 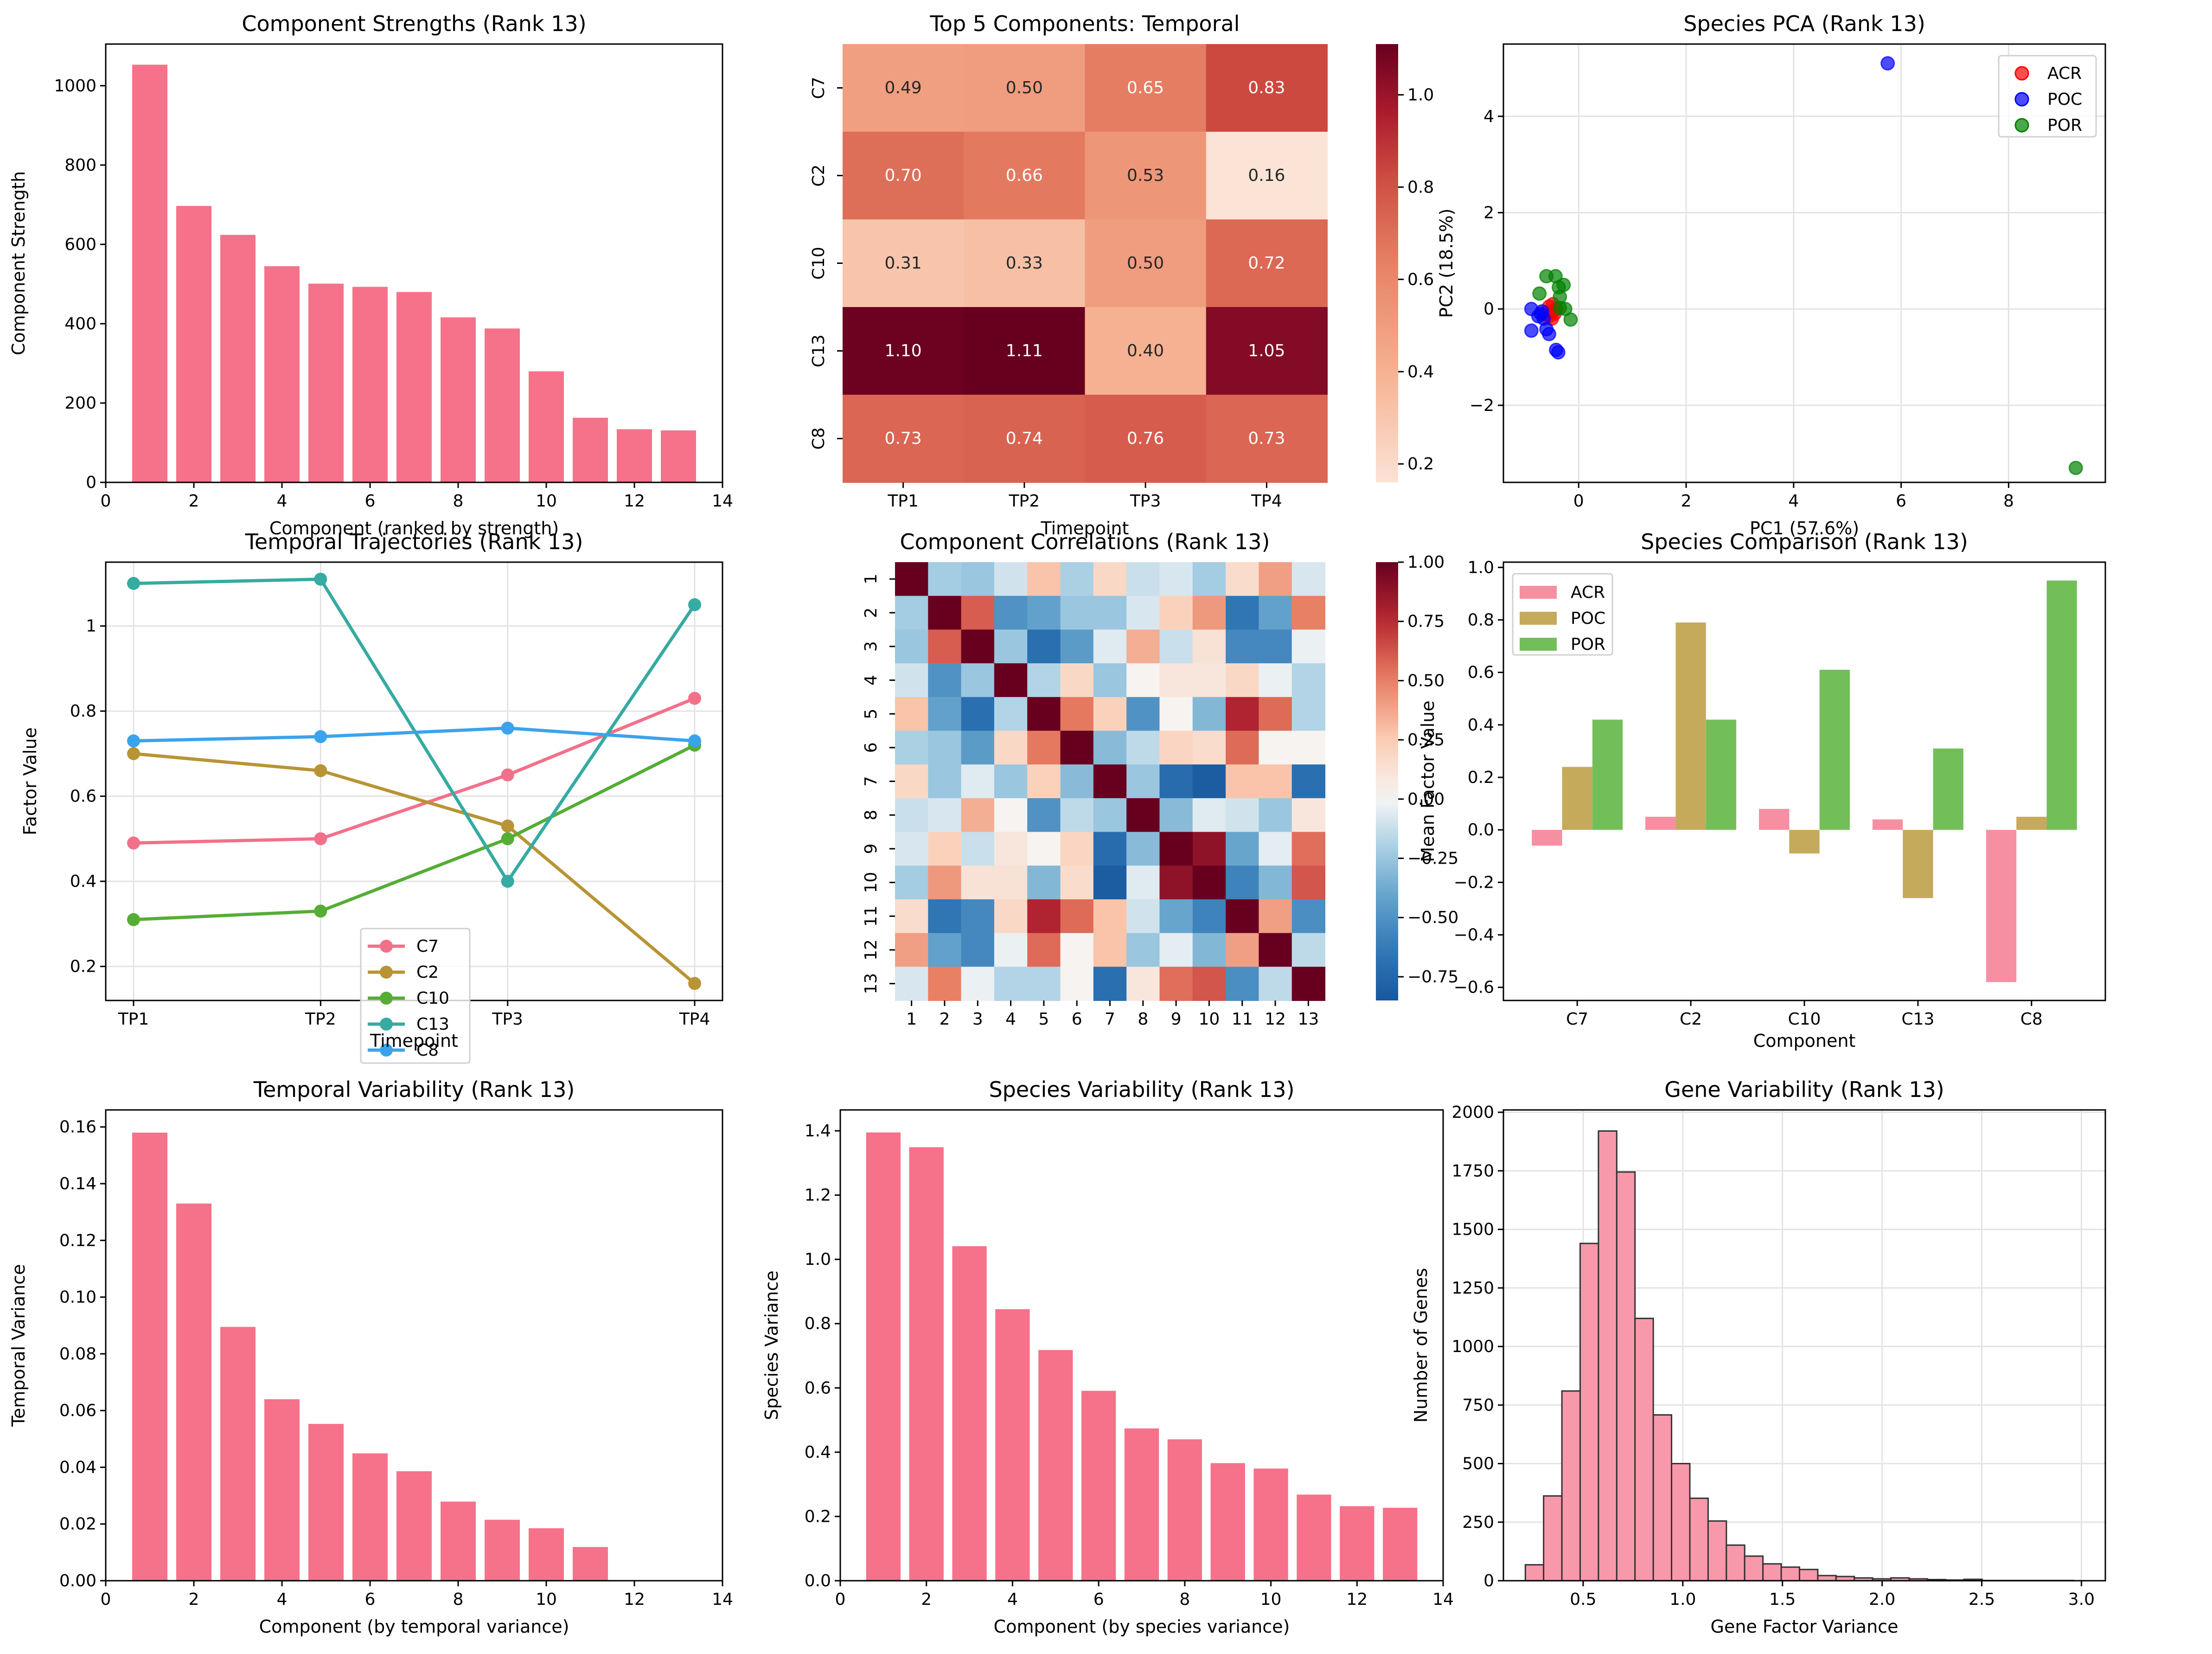 I want to click on cell-annotation: 0.66, so click(x=1024, y=175).